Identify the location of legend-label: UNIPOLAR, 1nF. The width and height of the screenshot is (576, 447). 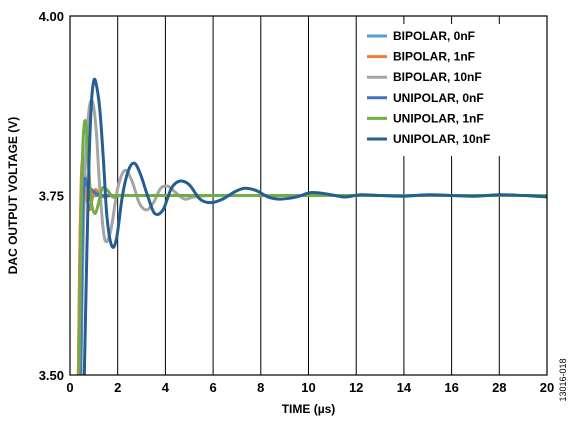
(438, 118).